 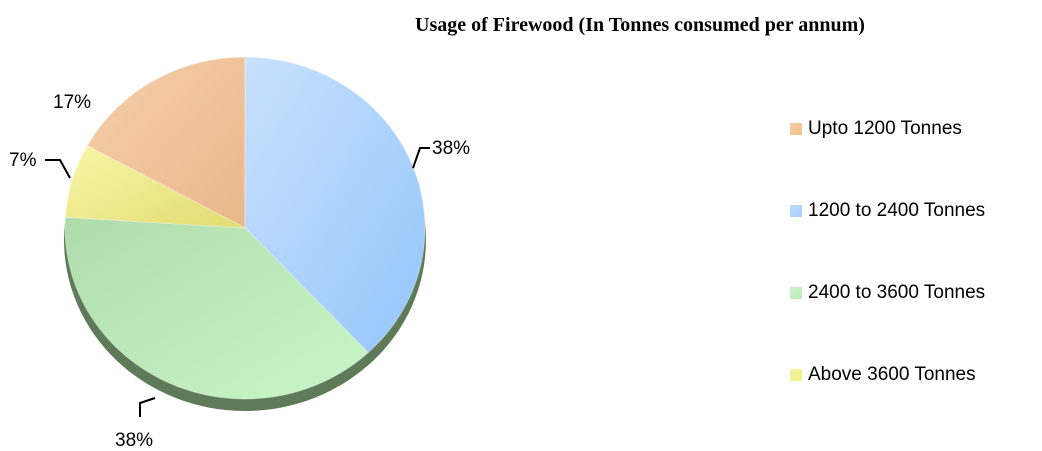 I want to click on legend-item-above-3600: Above 3600 Tonnes, so click(x=887, y=374).